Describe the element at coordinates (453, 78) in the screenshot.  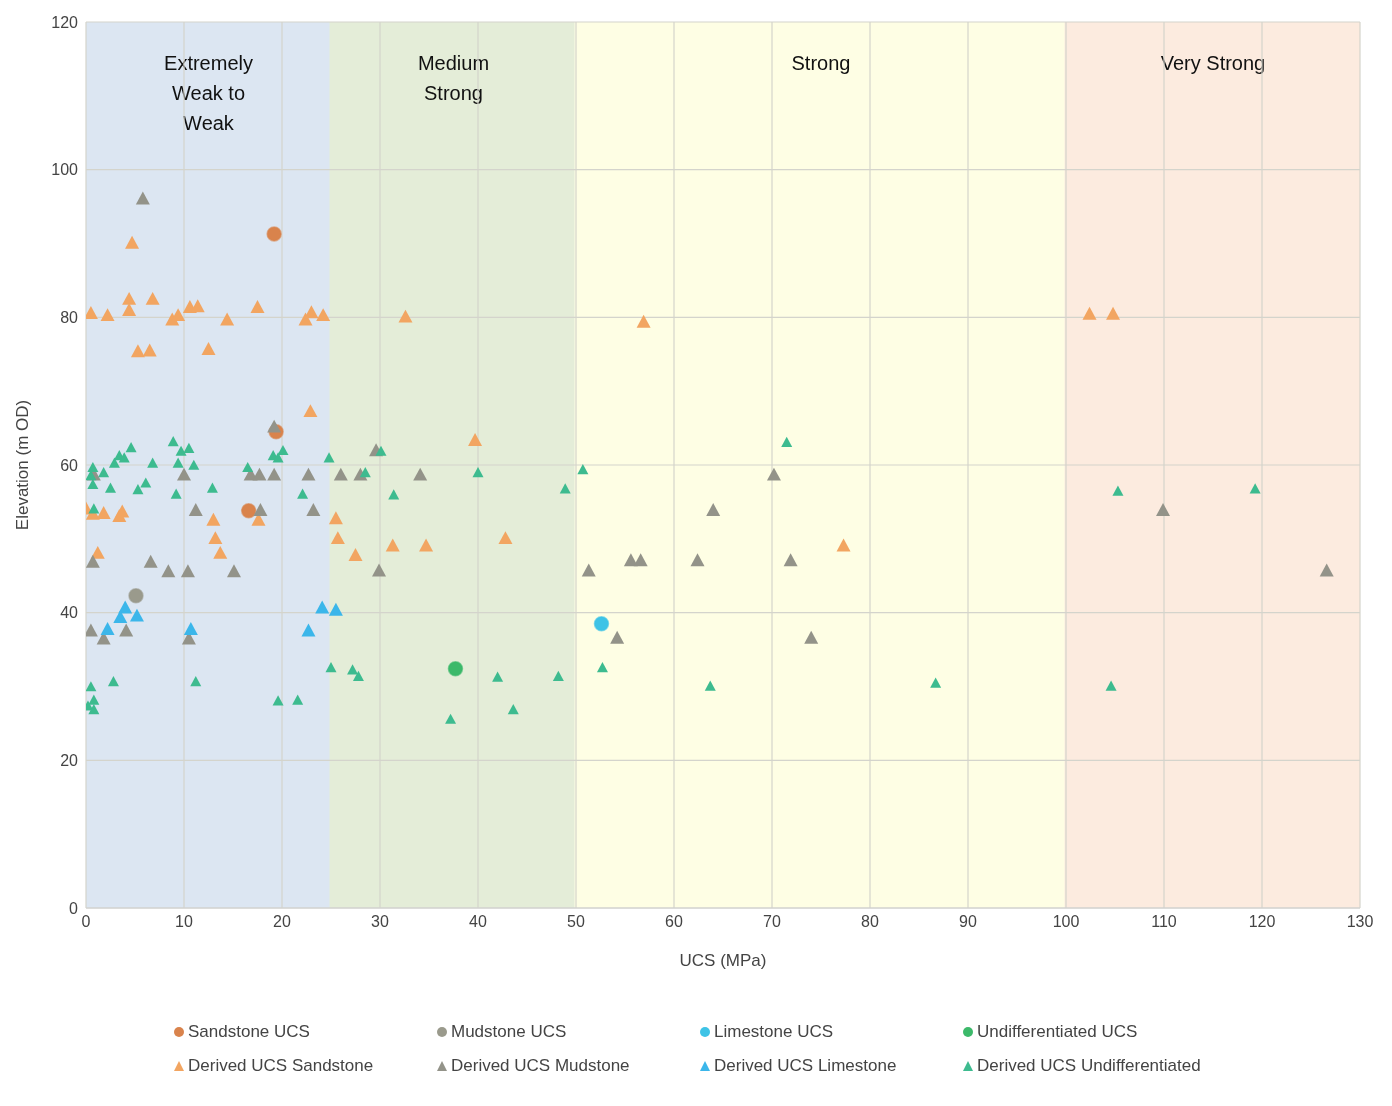
I see `band-label: Medium Strong` at that location.